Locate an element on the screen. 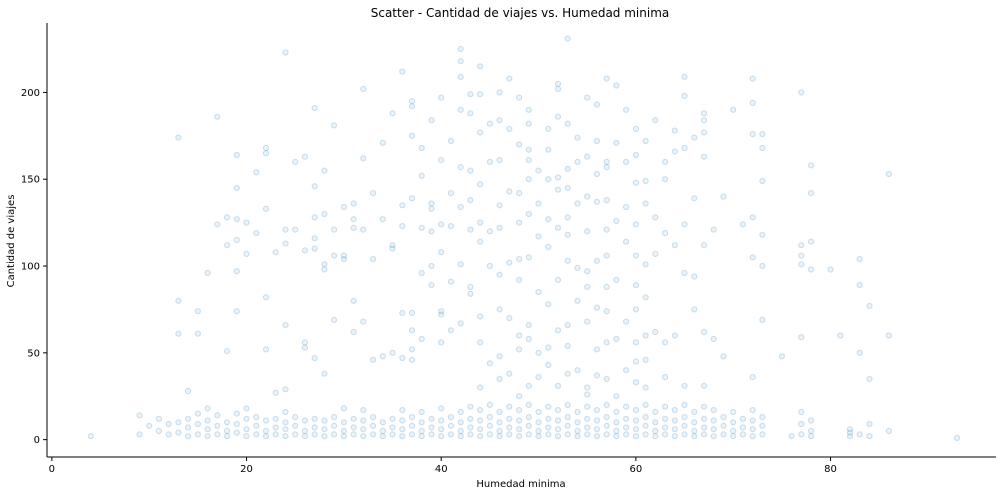  y-tick-label-0: 0 is located at coordinates (37, 440).